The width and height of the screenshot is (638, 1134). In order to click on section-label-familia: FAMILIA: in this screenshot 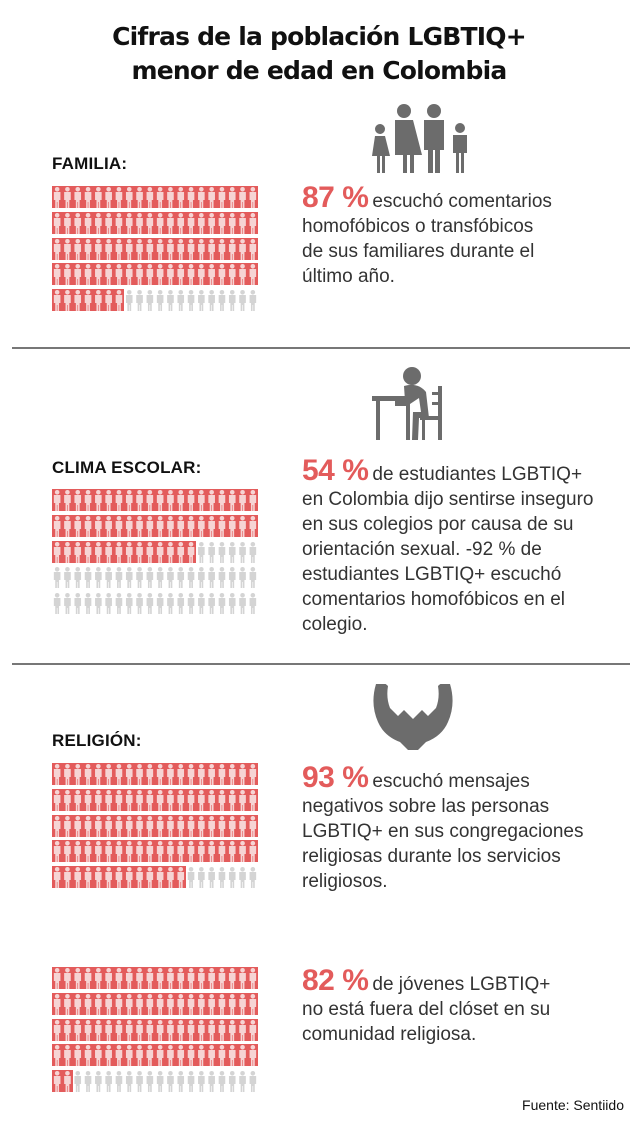, I will do `click(90, 163)`.